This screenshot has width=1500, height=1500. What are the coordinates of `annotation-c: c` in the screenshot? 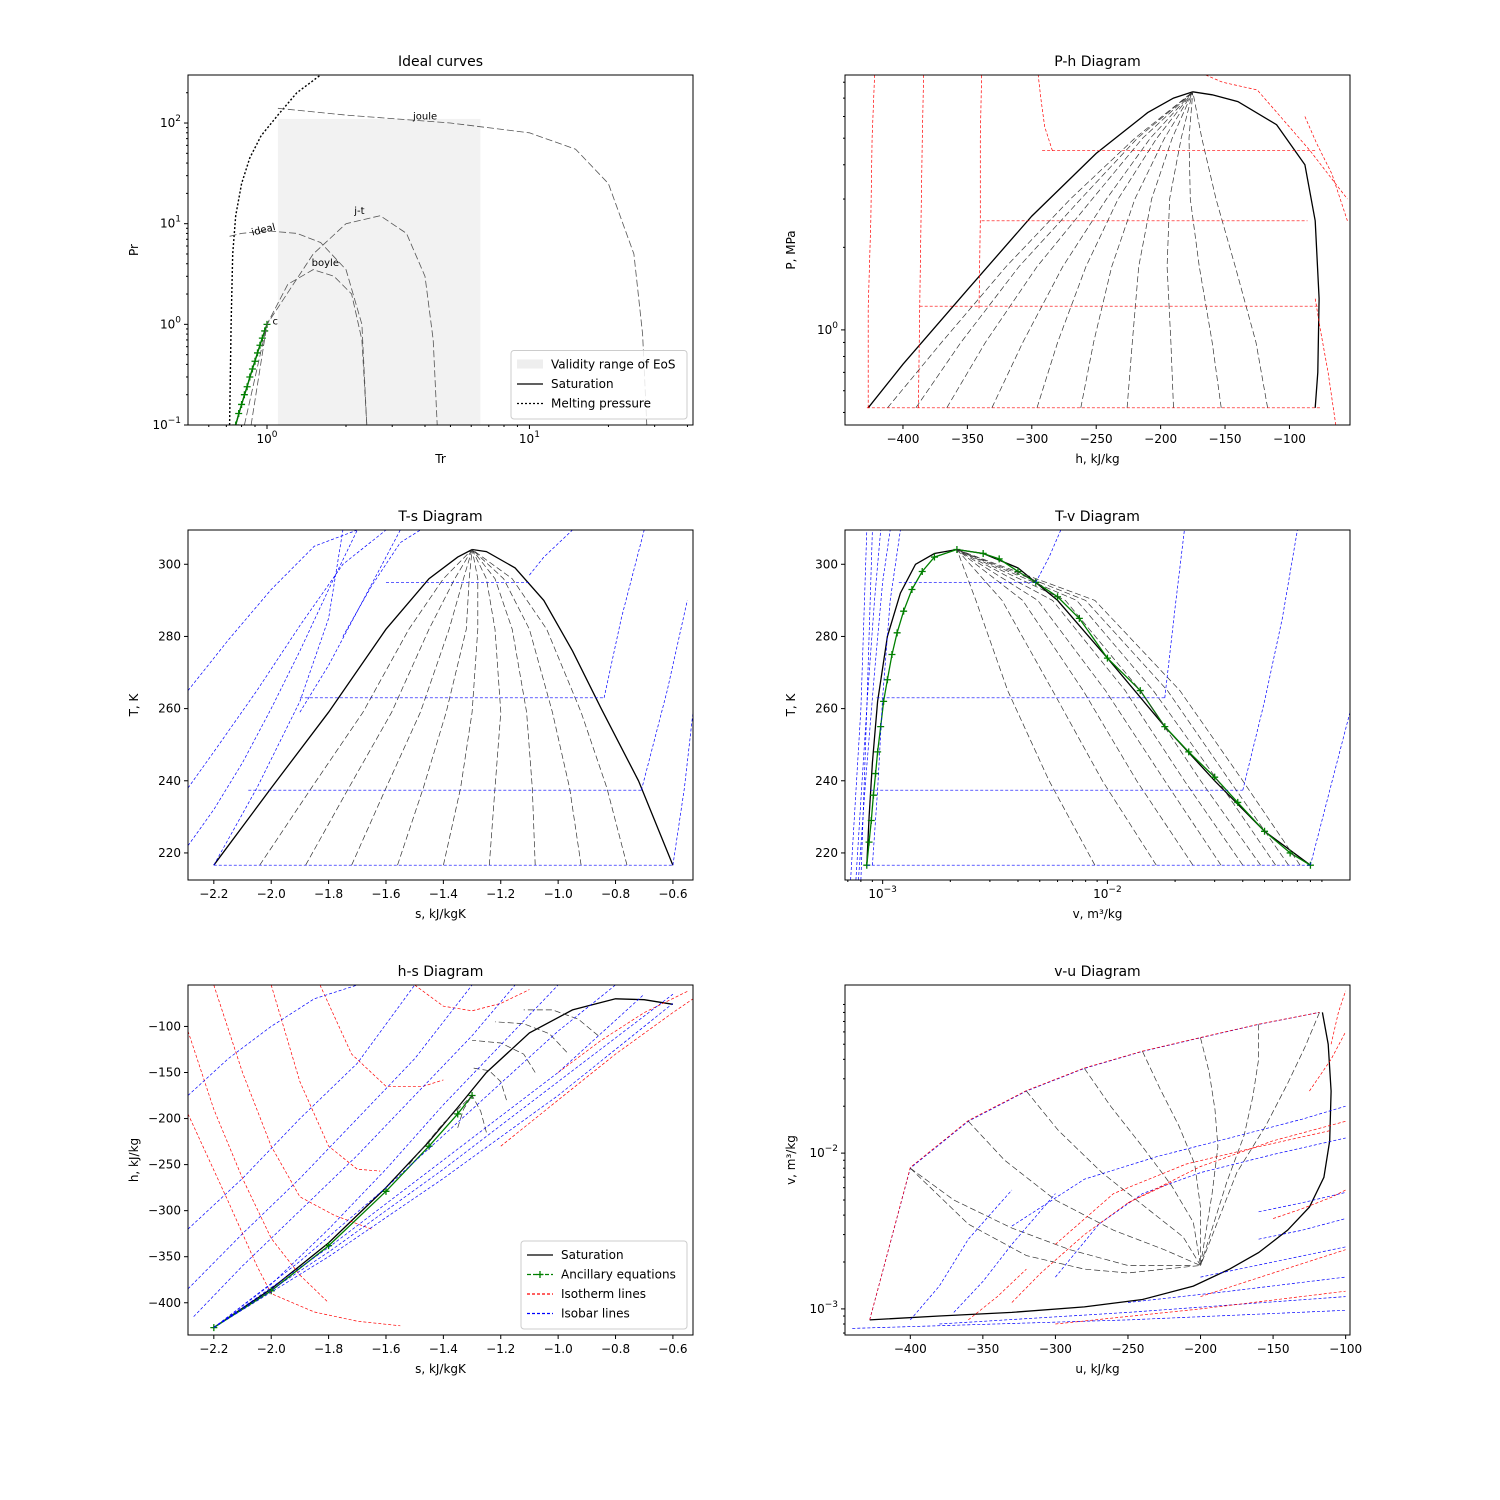 It's located at (276, 321).